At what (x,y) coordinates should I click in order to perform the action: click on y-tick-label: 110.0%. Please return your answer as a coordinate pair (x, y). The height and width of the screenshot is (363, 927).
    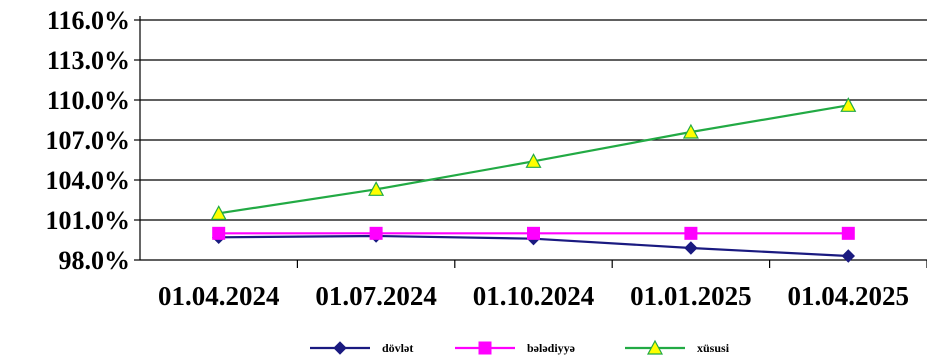
    Looking at the image, I should click on (88, 100).